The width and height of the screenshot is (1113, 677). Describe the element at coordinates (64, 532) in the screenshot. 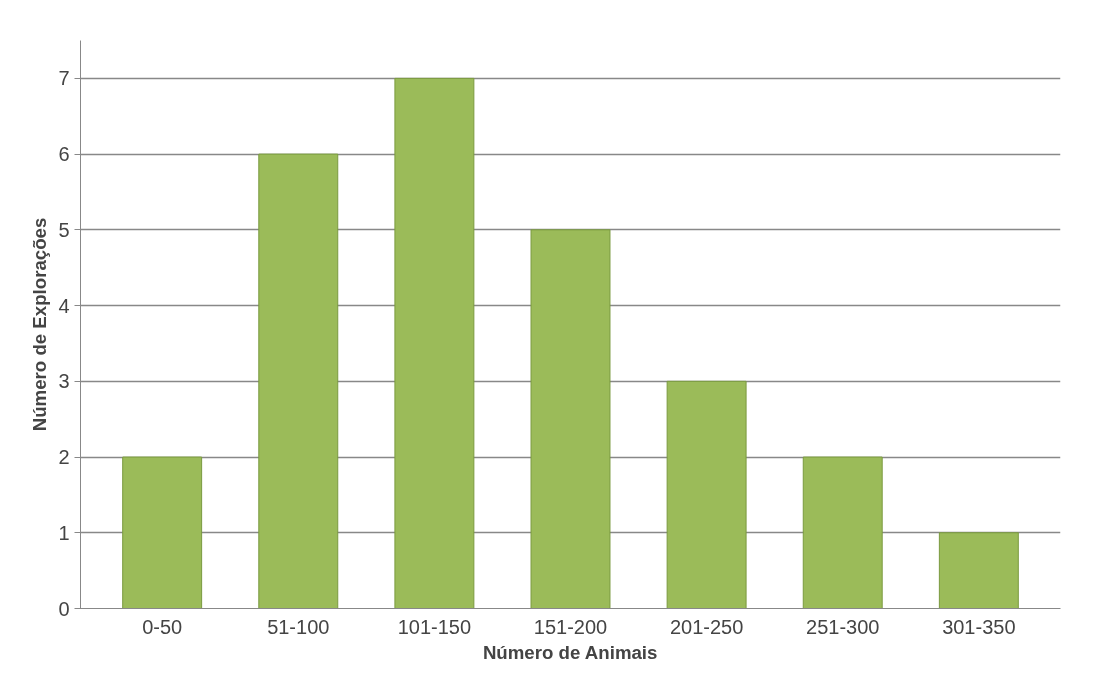

I see `y-tick-label: 1` at that location.